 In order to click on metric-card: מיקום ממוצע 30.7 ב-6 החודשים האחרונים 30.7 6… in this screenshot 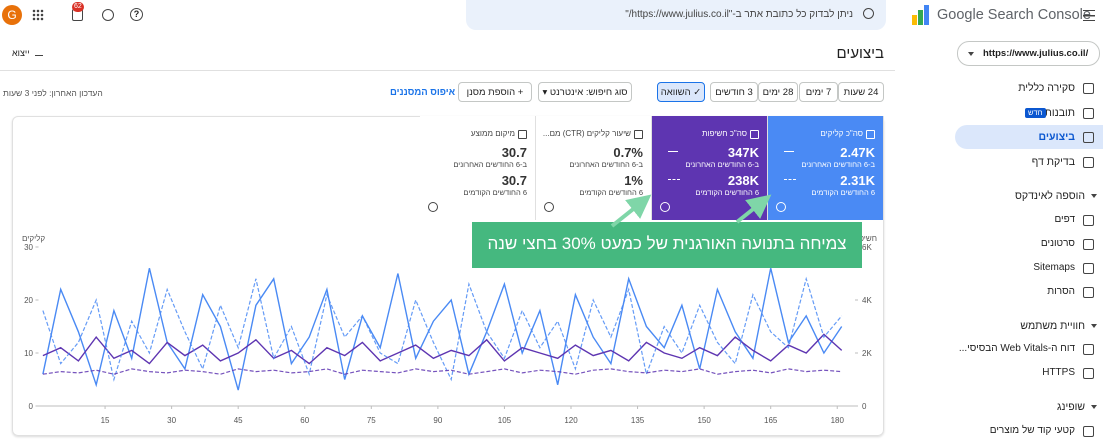, I will do `click(478, 168)`.